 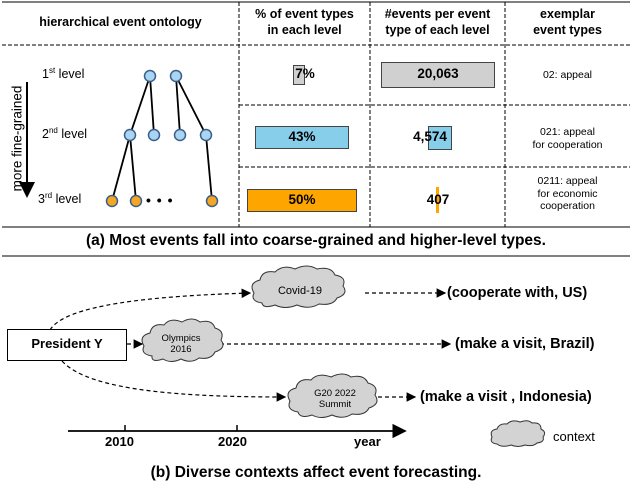 I want to click on cloud-covid, so click(x=298, y=286).